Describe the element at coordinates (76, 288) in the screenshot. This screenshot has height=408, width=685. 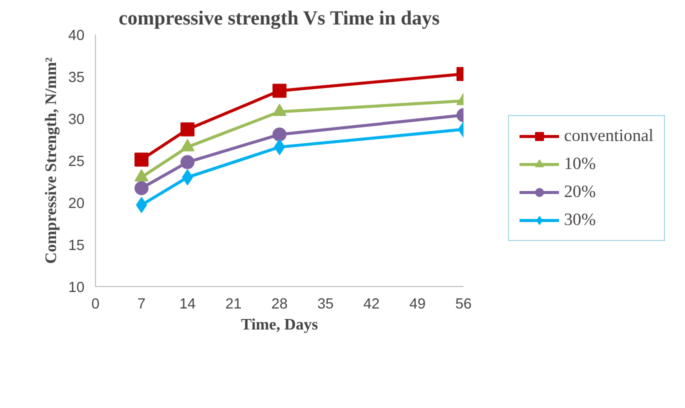
I see `y-tick-label: 10` at that location.